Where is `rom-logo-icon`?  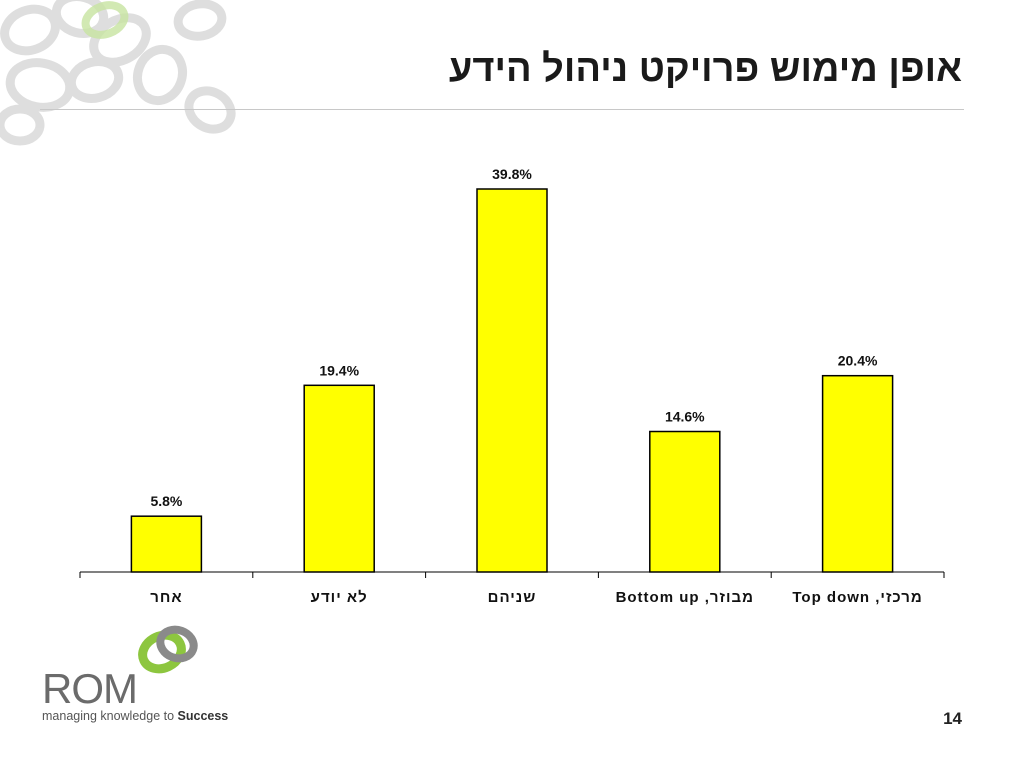 rom-logo-icon is located at coordinates (168, 649).